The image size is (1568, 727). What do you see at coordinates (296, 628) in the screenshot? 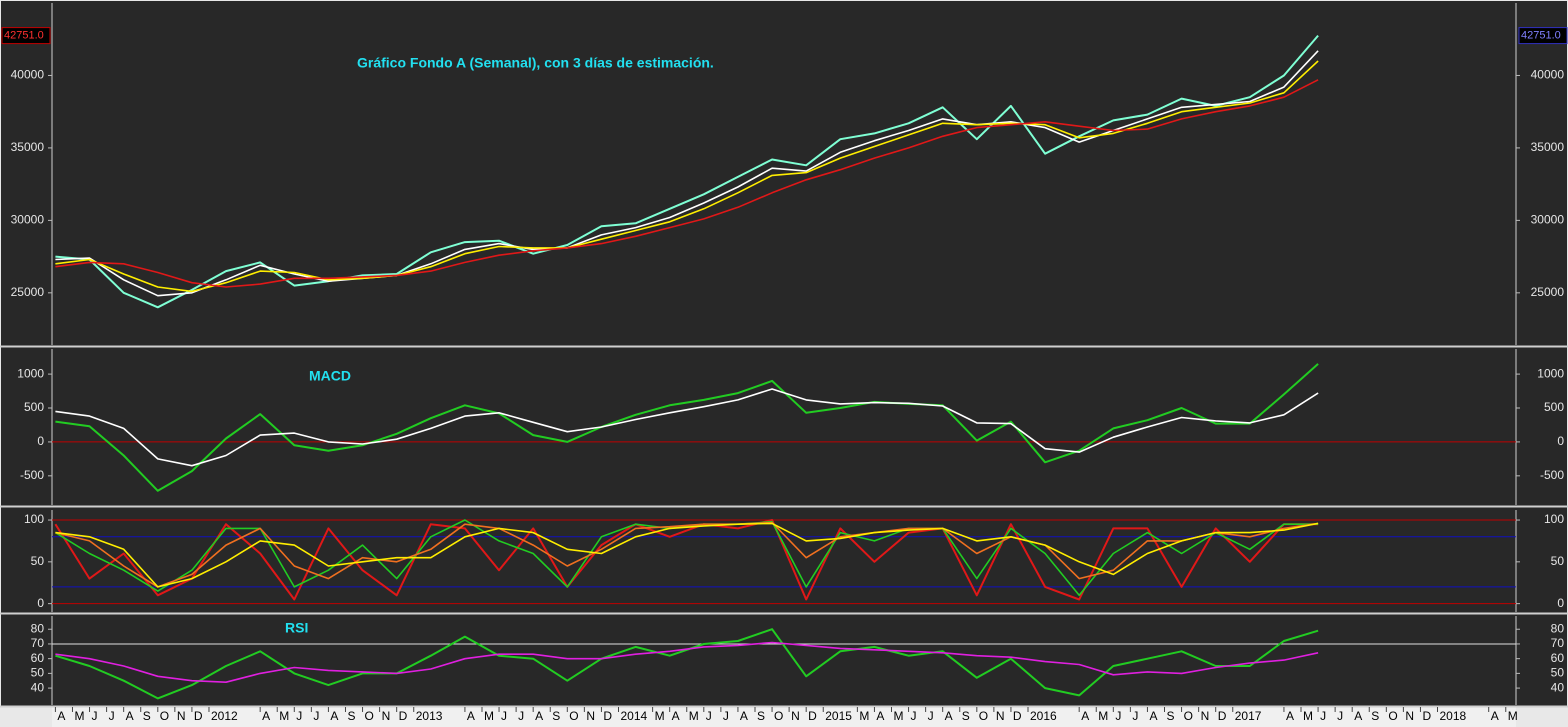
I see `annotation: RSI` at bounding box center [296, 628].